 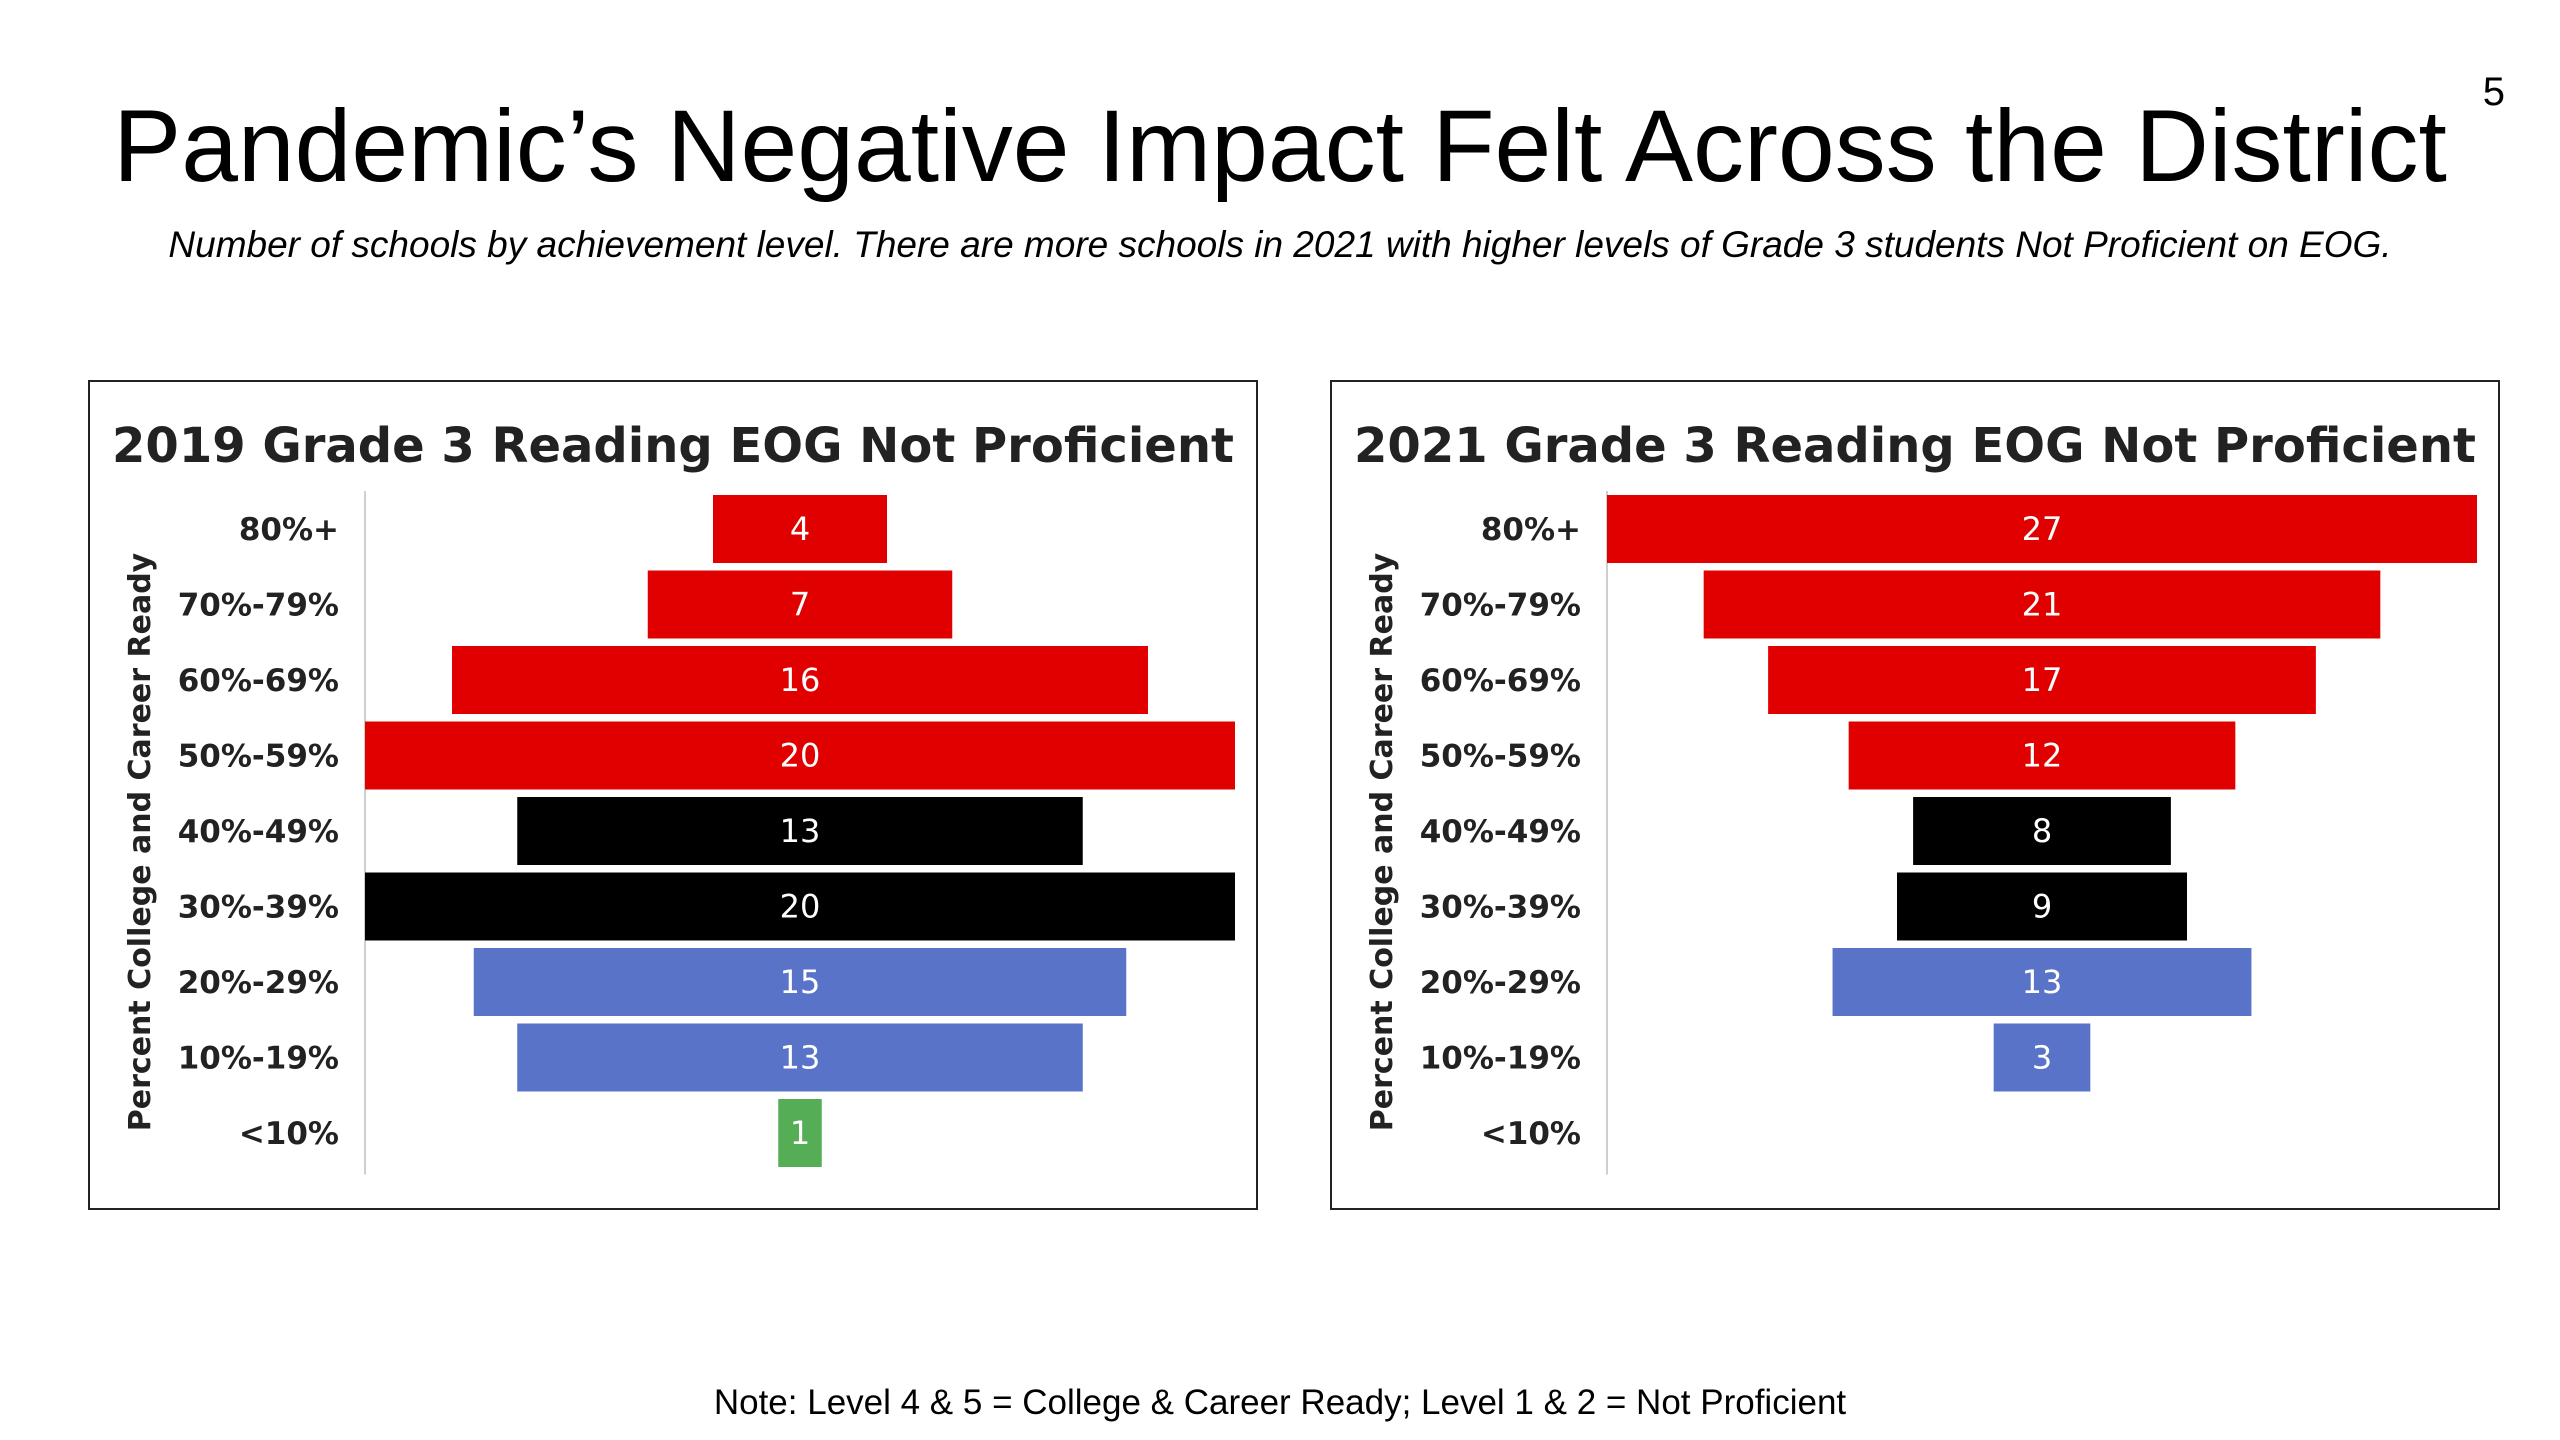 What do you see at coordinates (1382, 841) in the screenshot?
I see `chart-2021-ylabel: Percent College and Career Ready` at bounding box center [1382, 841].